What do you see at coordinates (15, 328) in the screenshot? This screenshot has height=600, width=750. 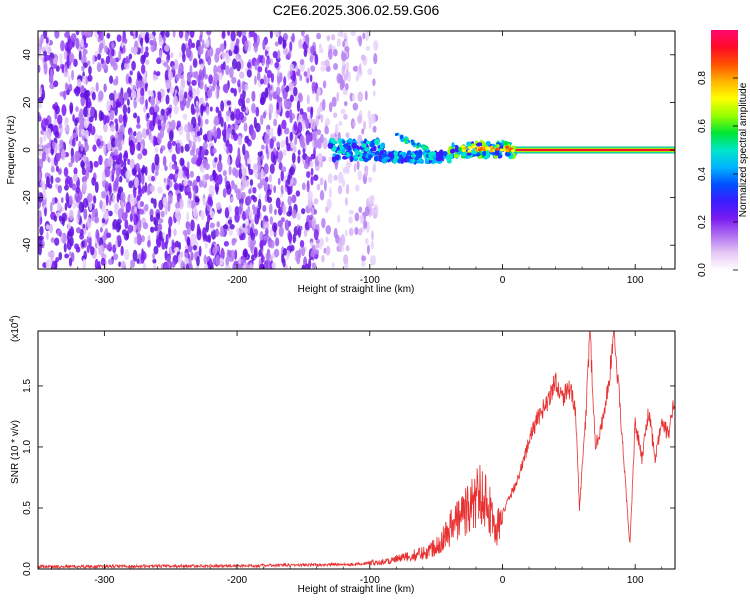 I see `snr-scale-label: (x104)` at bounding box center [15, 328].